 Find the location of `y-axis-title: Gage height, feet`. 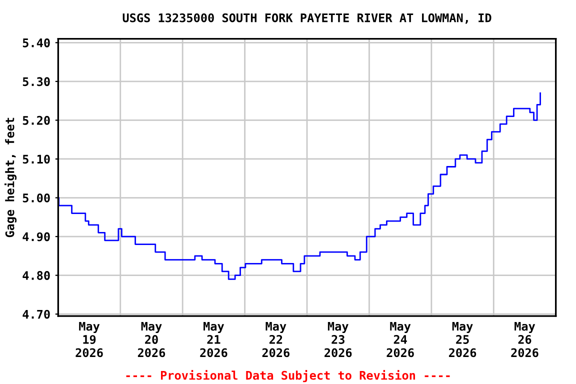

y-axis-title: Gage height, feet is located at coordinates (10, 178).